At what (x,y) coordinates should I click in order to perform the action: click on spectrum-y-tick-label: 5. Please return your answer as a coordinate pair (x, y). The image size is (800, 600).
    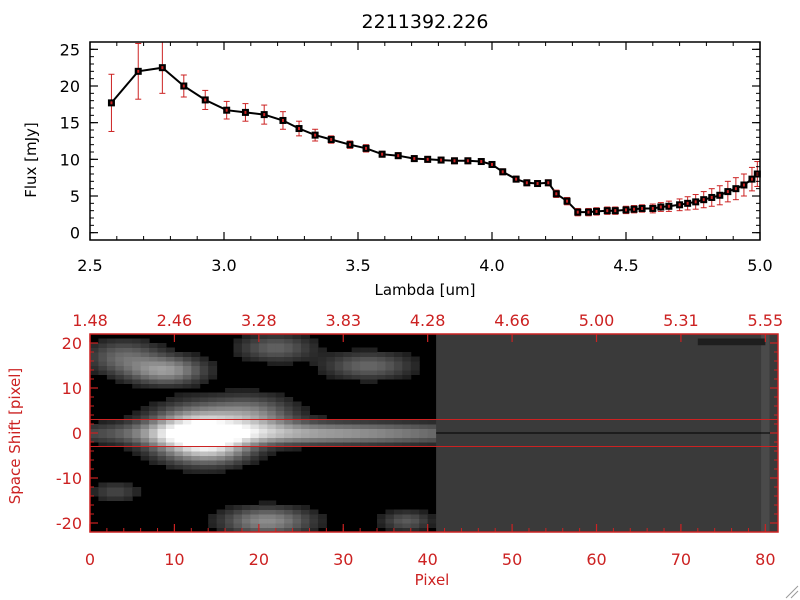
    Looking at the image, I should click on (75, 196).